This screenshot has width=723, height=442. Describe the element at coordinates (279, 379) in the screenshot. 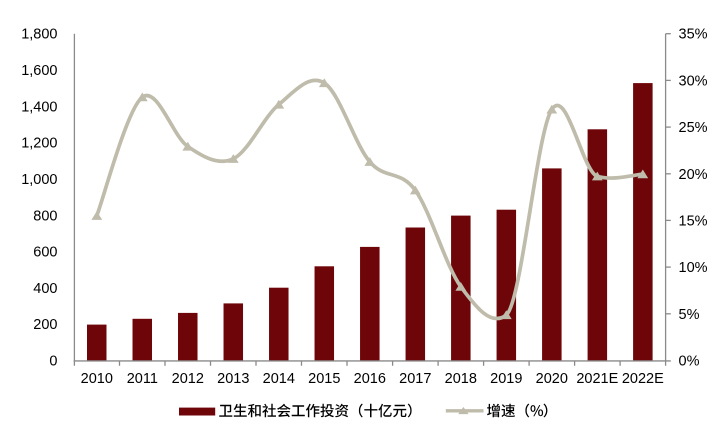

I see `svg-text: 2014` at that location.